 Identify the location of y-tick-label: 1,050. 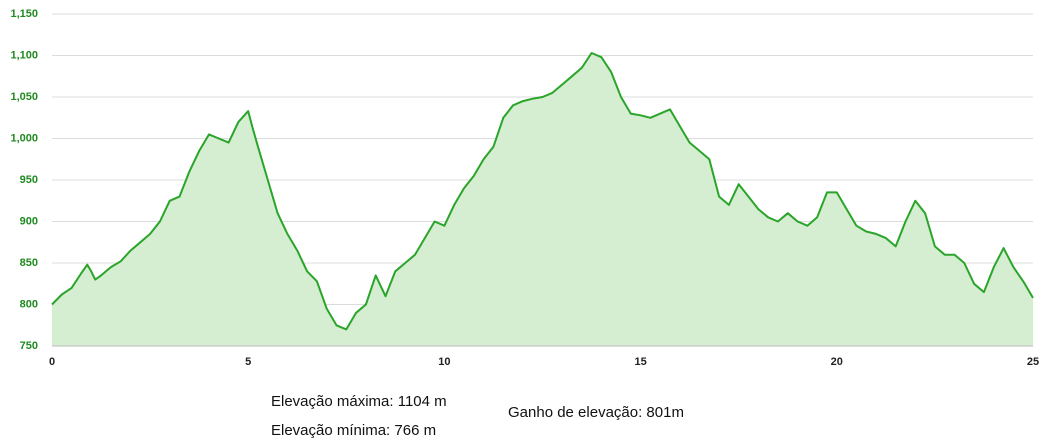
(24, 97).